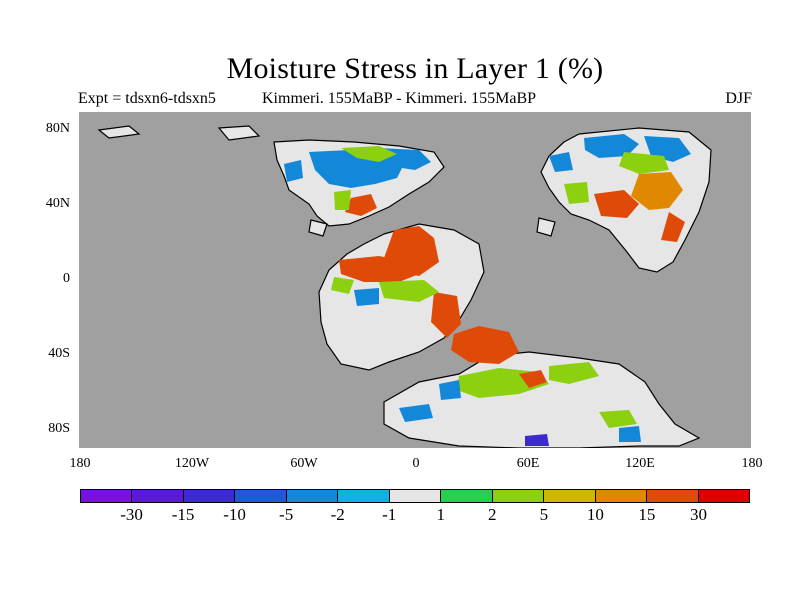 The image size is (800, 600). I want to click on season-label: DJF, so click(738, 98).